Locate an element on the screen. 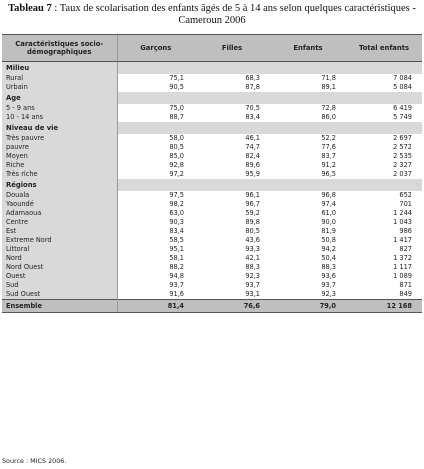 The height and width of the screenshot is (469, 424). cell-total: 701 is located at coordinates (384, 204).